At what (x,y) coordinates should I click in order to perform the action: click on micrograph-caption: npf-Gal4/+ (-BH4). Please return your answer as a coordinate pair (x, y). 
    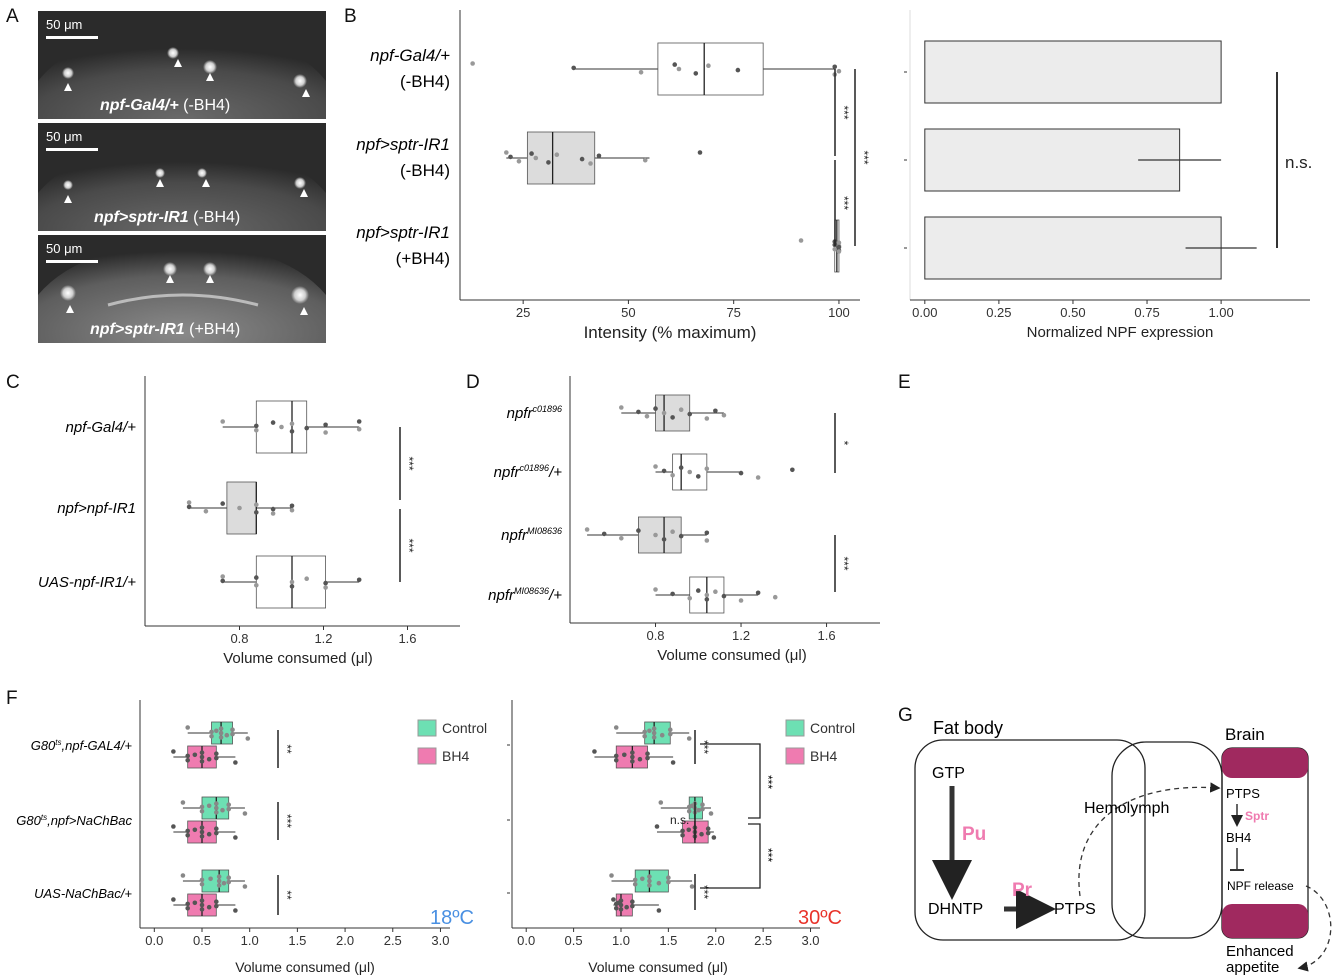
    Looking at the image, I should click on (165, 105).